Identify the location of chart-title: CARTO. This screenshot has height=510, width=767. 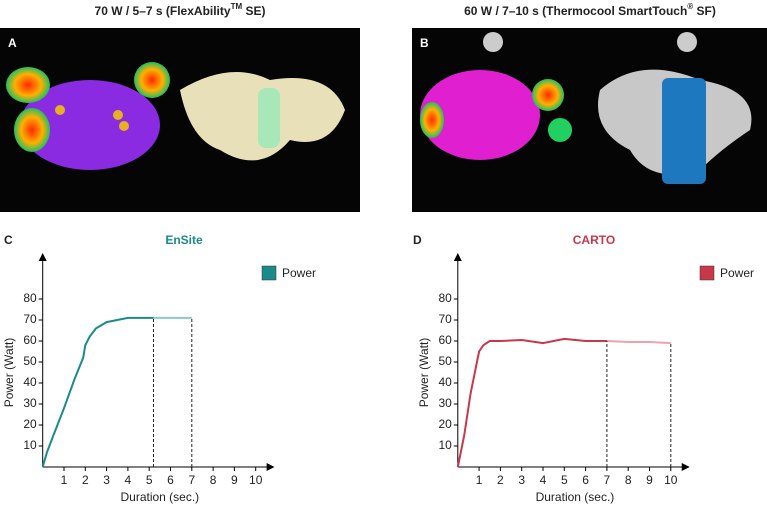
(594, 240).